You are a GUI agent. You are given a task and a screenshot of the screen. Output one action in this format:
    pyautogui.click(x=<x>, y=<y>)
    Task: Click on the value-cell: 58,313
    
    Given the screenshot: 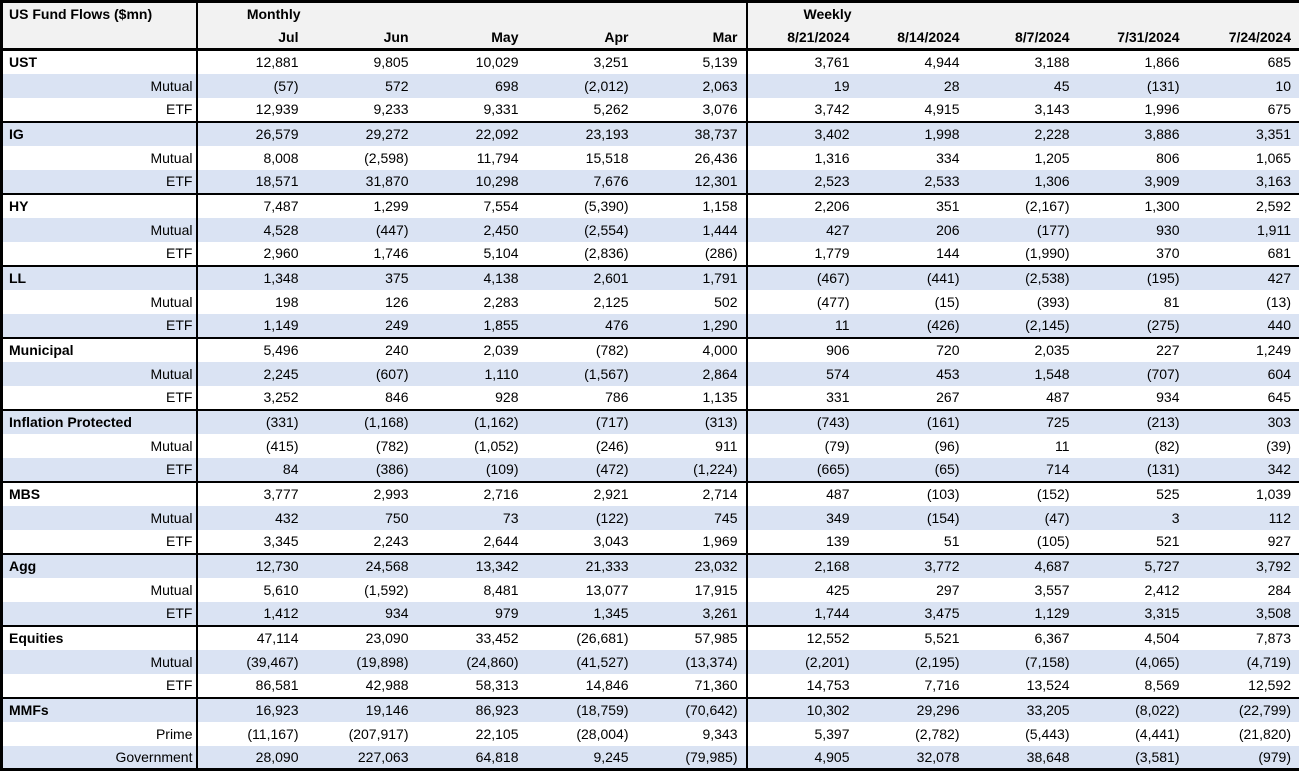 What is the action you would take?
    pyautogui.click(x=497, y=685)
    